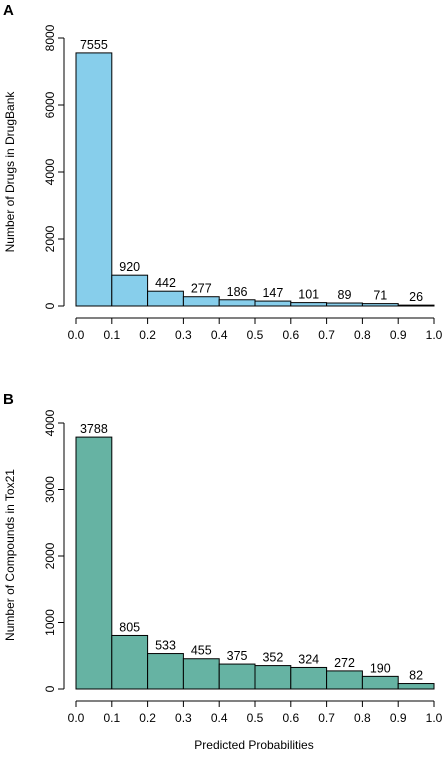  I want to click on data-label: 147, so click(272, 293).